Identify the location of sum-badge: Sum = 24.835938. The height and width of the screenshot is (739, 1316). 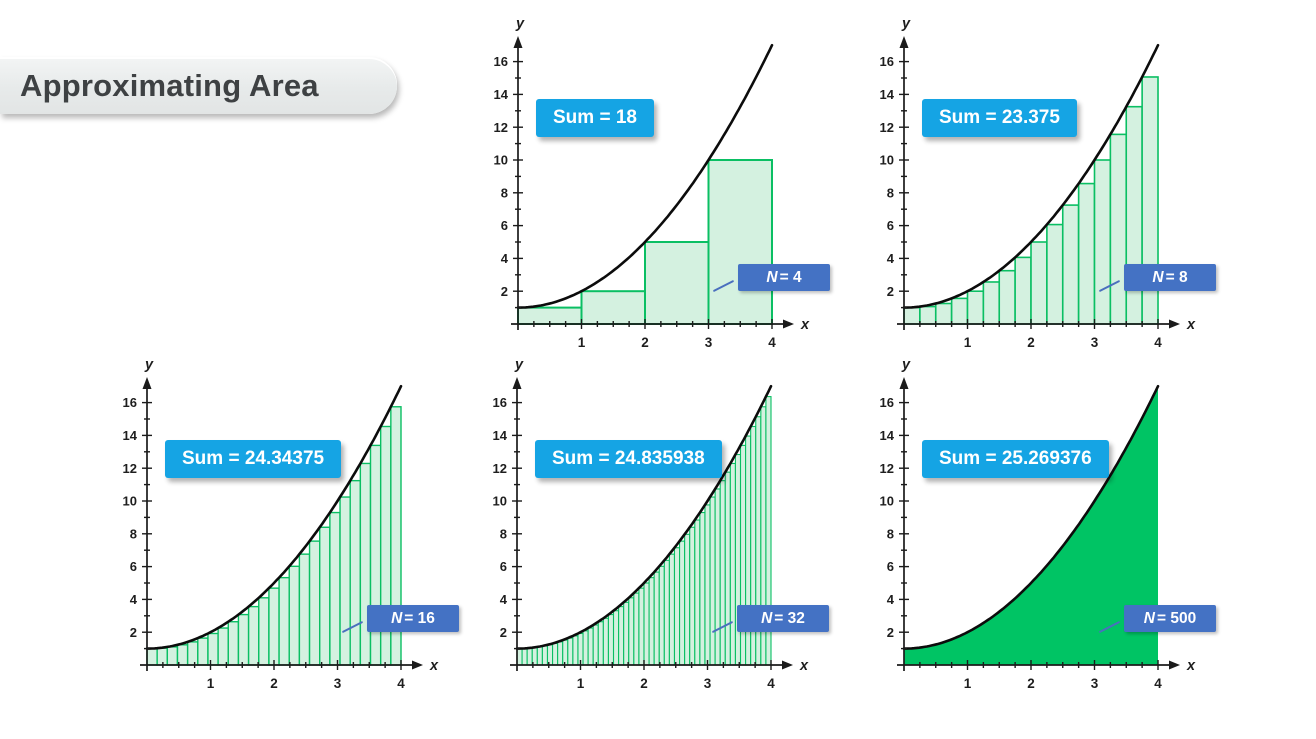
(628, 459).